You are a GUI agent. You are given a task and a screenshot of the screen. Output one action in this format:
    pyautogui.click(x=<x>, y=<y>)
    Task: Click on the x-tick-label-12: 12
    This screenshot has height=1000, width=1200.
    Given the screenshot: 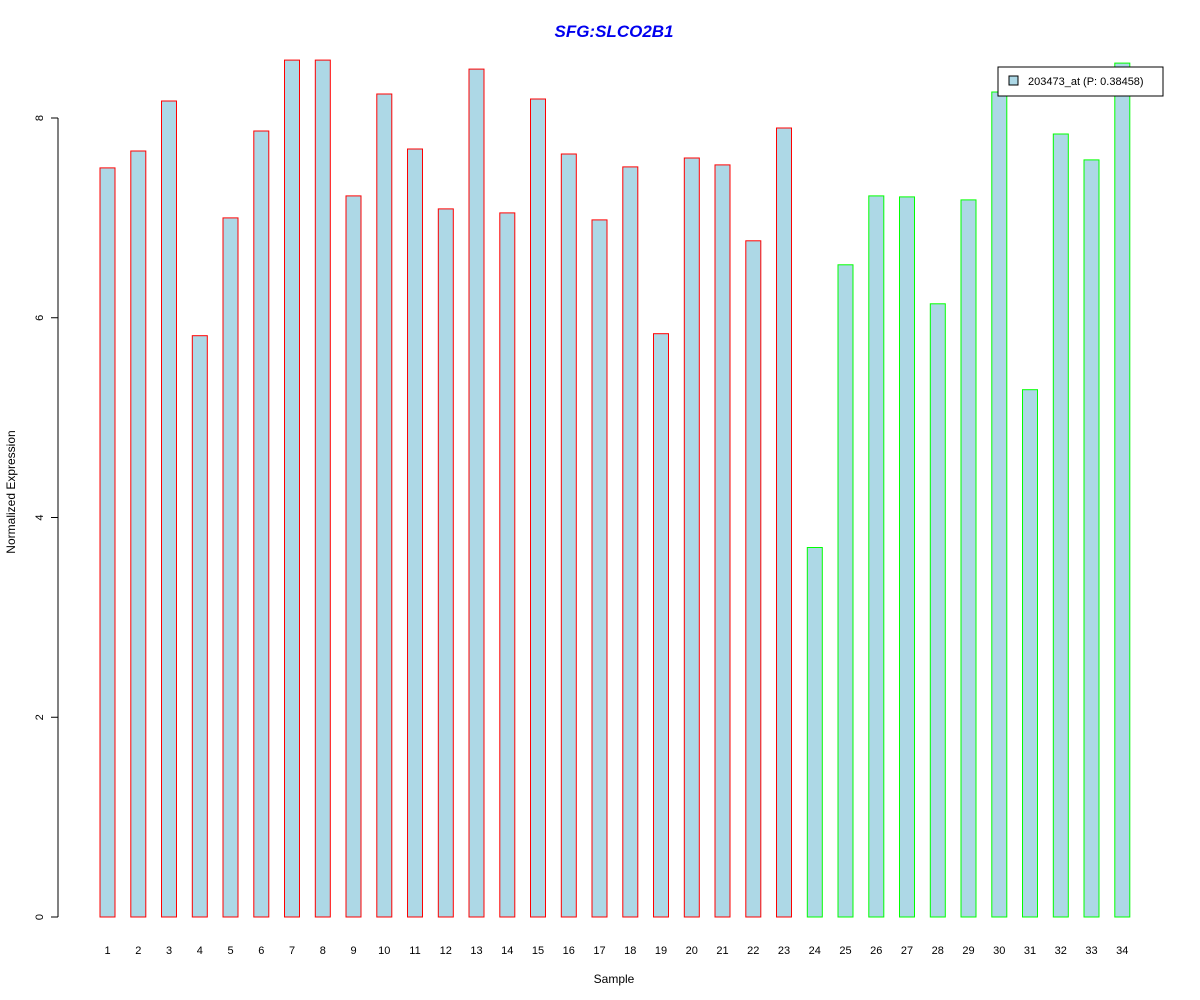 What is the action you would take?
    pyautogui.click(x=446, y=951)
    